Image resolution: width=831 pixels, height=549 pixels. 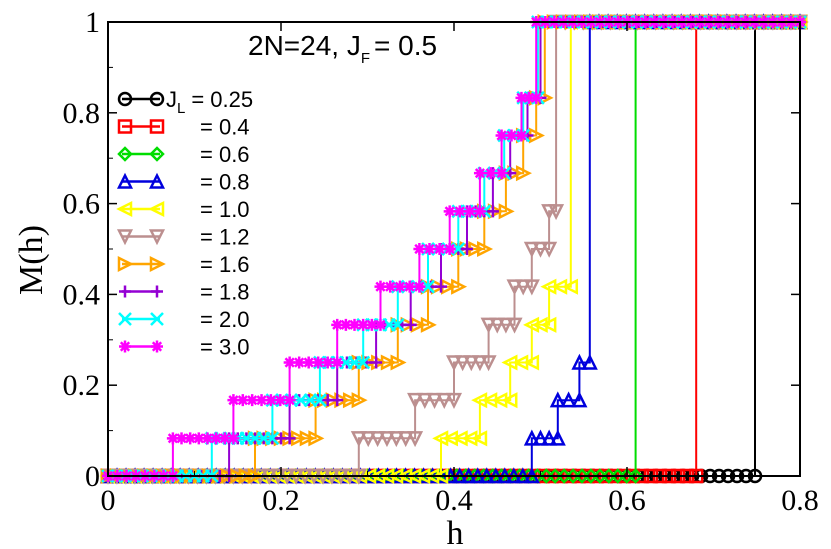 I want to click on y-tick-label: 0.8, so click(x=82, y=113).